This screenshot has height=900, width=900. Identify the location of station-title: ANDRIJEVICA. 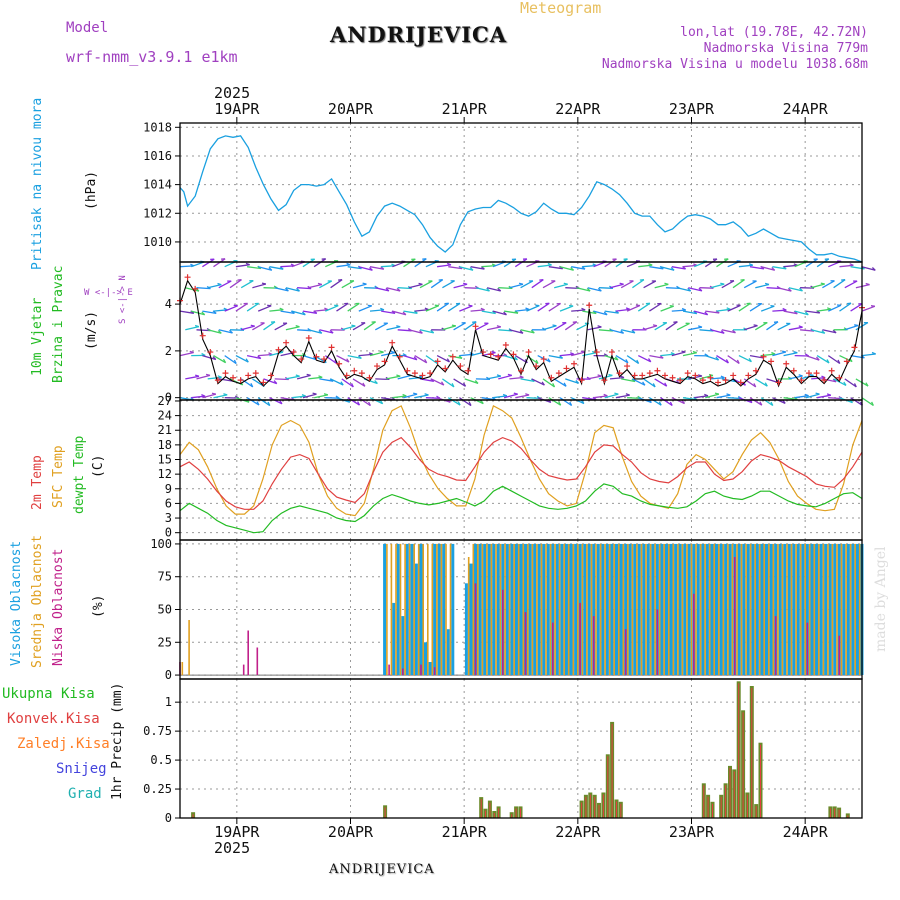
(419, 34).